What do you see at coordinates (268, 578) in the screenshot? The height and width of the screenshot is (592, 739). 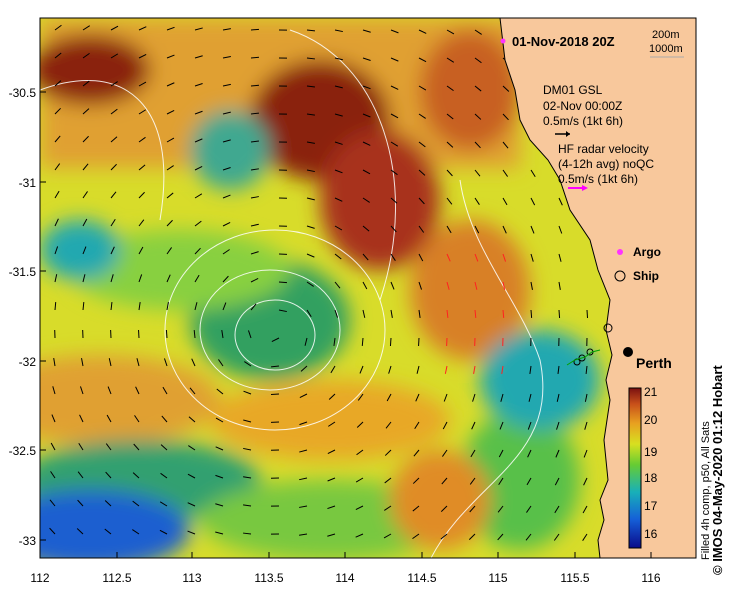 I see `x-tick-label: 113.5` at bounding box center [268, 578].